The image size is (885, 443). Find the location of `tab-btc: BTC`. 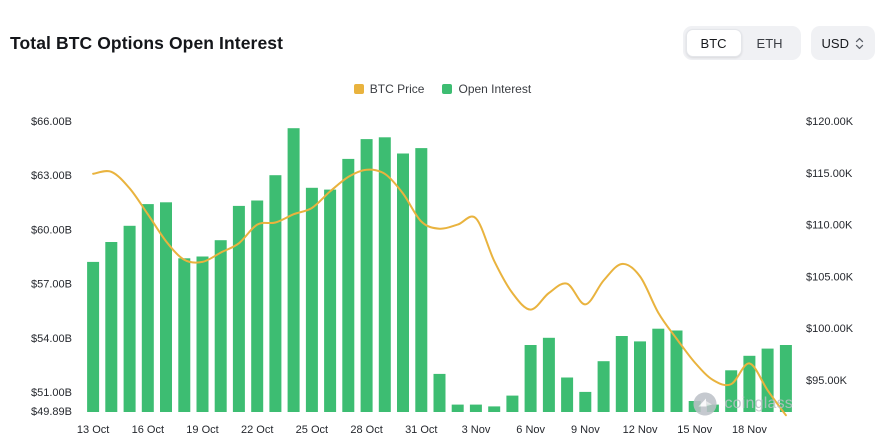

tab-btc: BTC is located at coordinates (713, 43).